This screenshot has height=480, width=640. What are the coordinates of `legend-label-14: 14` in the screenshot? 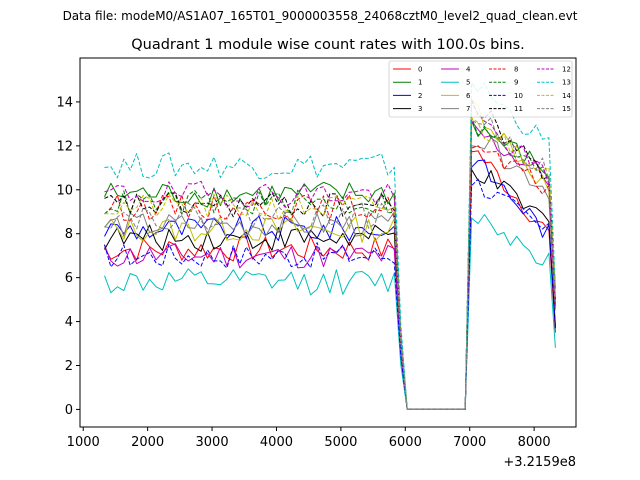 It's located at (566, 96).